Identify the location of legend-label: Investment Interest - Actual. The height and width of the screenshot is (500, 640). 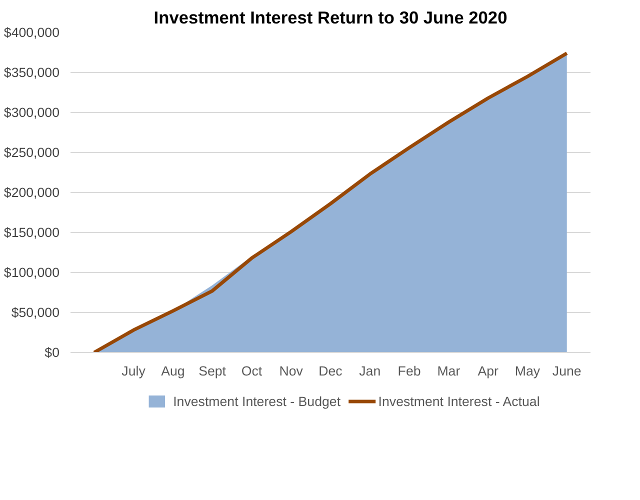
(459, 401).